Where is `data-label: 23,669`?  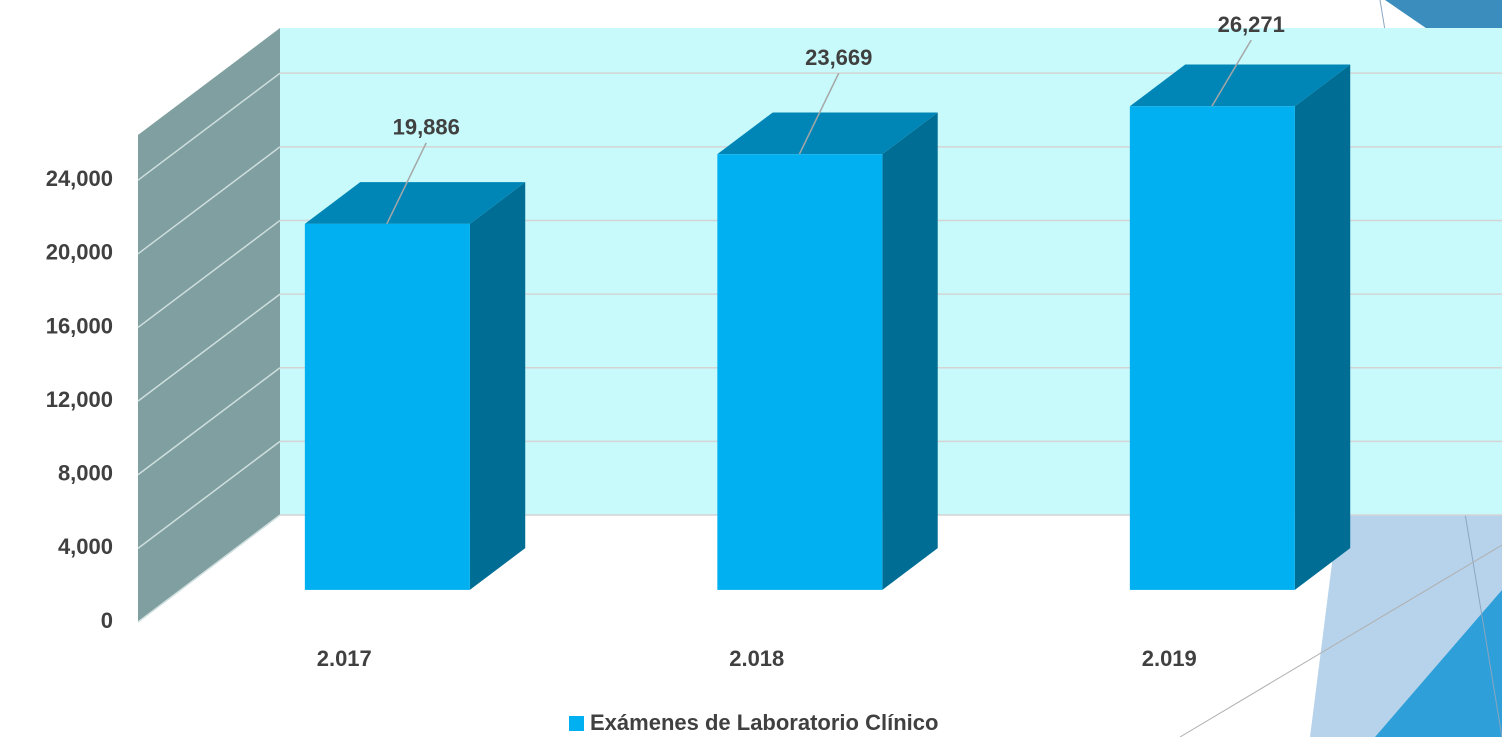 data-label: 23,669 is located at coordinates (838, 57).